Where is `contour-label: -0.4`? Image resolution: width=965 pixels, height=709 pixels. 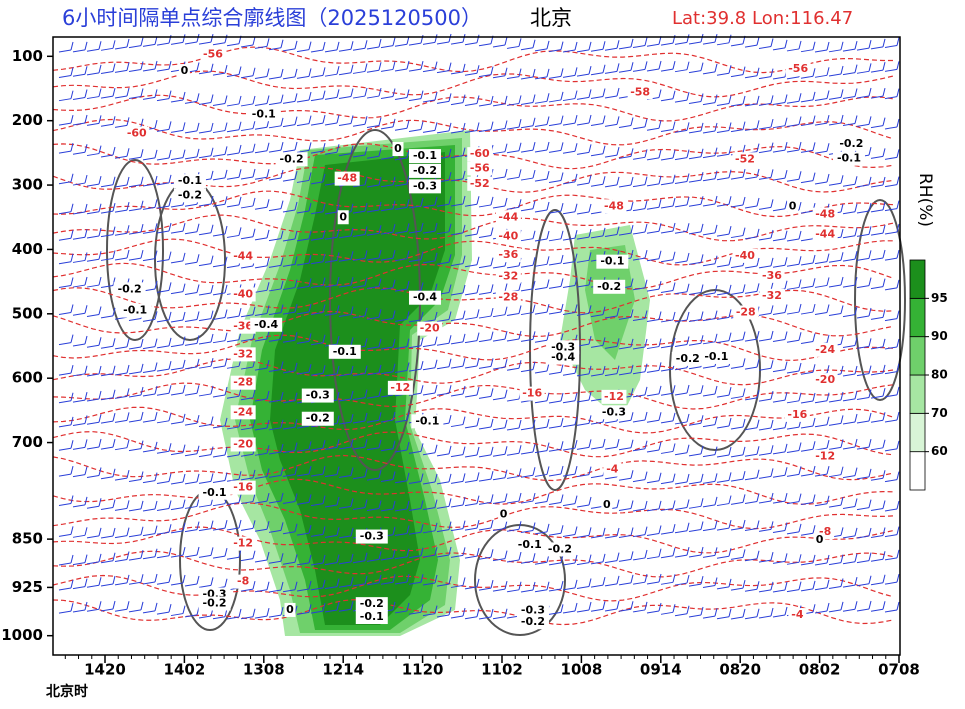 contour-label: -0.4 is located at coordinates (266, 324).